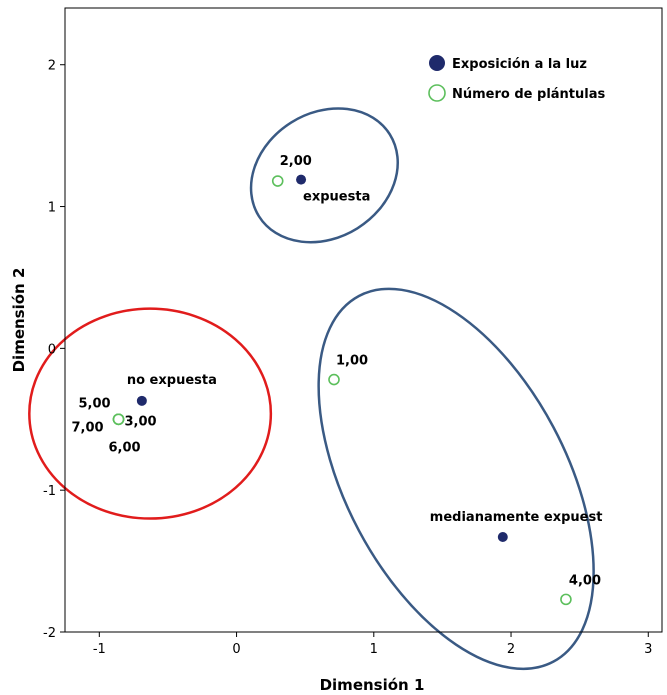  Describe the element at coordinates (99, 649) in the screenshot. I see `x-tick-label: -1` at that location.